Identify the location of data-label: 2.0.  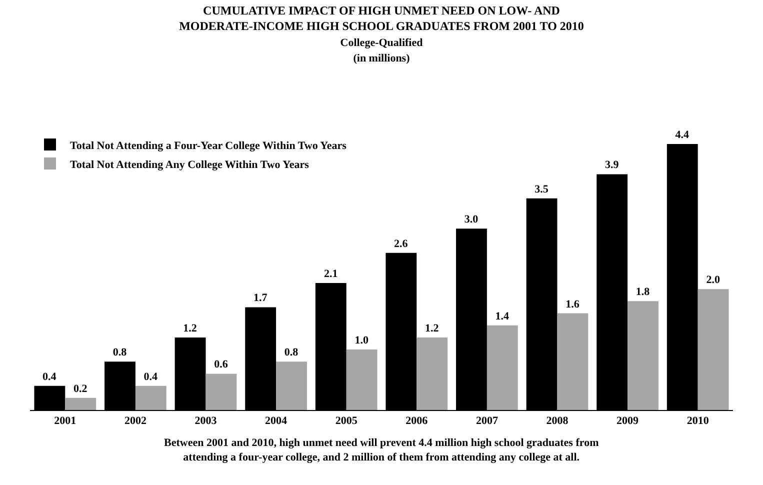
(713, 280).